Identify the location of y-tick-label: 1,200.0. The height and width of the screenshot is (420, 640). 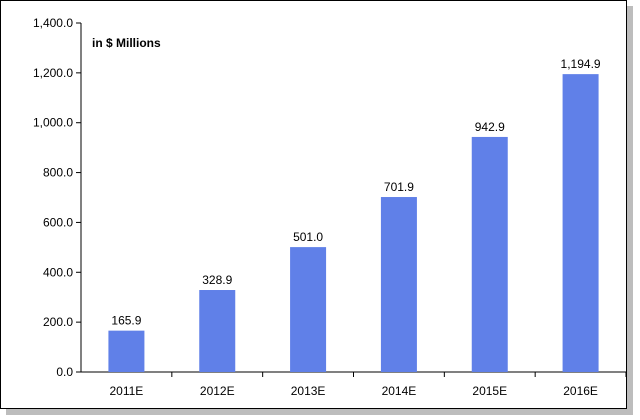
(53, 73).